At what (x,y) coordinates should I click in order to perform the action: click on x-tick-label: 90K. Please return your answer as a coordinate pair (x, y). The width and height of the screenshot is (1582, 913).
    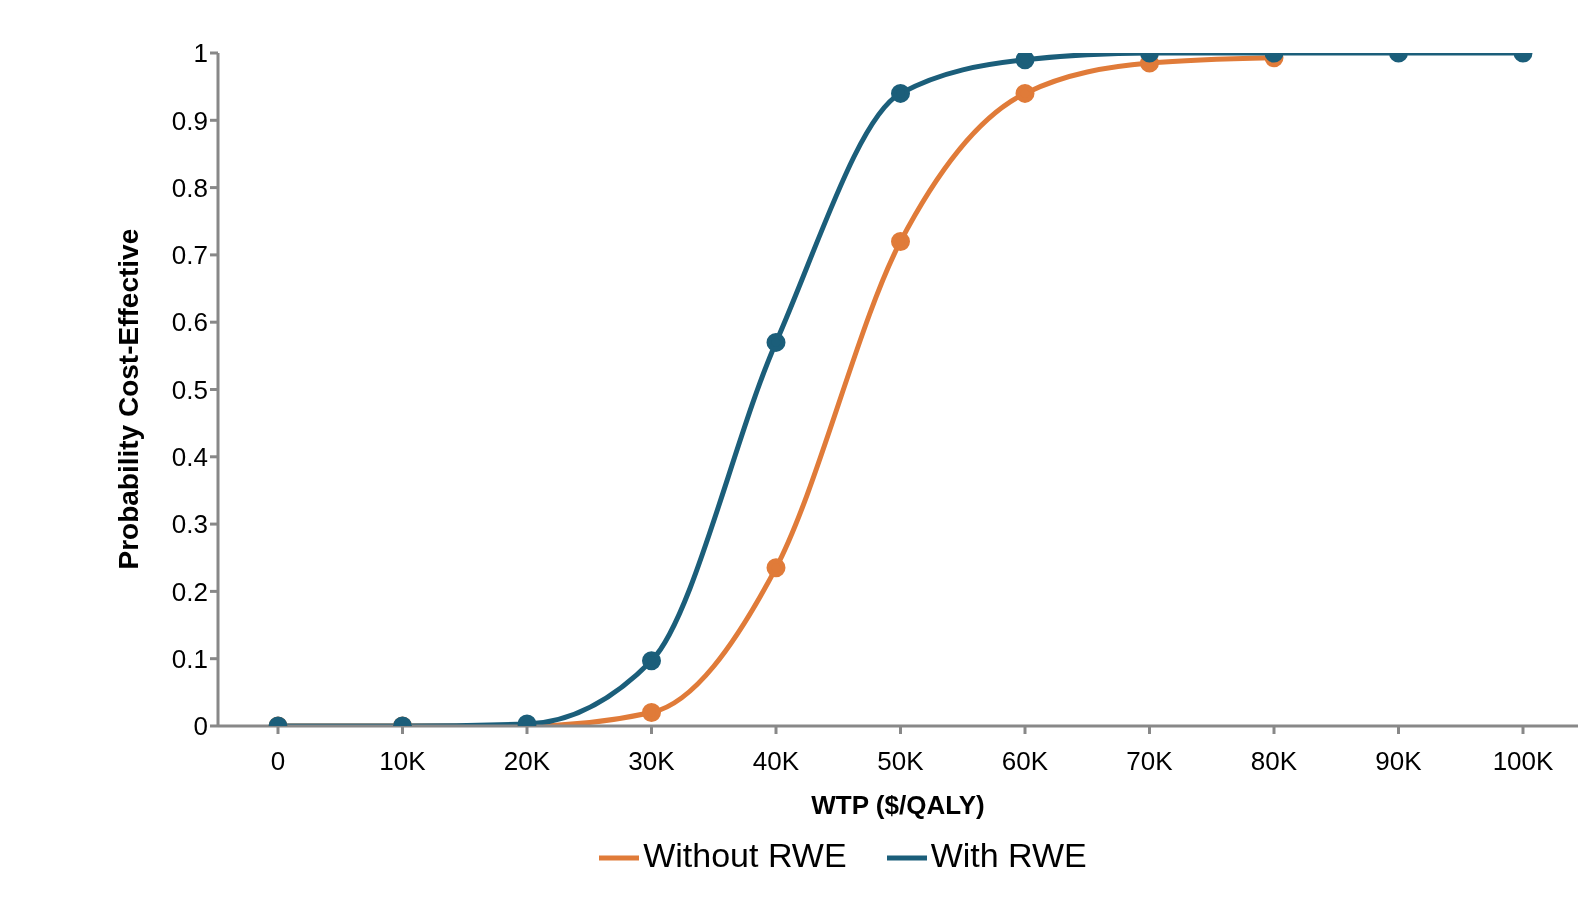
    Looking at the image, I should click on (1399, 761).